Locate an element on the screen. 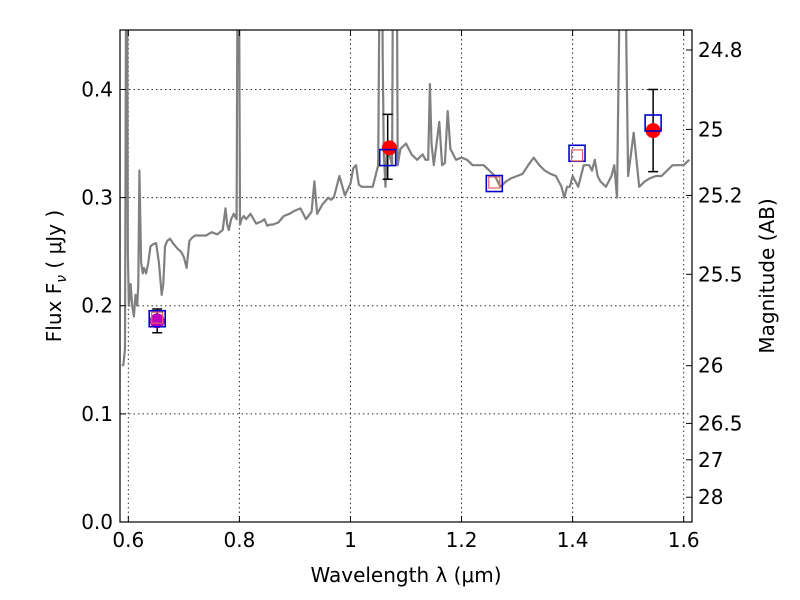 This screenshot has height=600, width=800. y2-tick-label: 24.8 is located at coordinates (720, 50).